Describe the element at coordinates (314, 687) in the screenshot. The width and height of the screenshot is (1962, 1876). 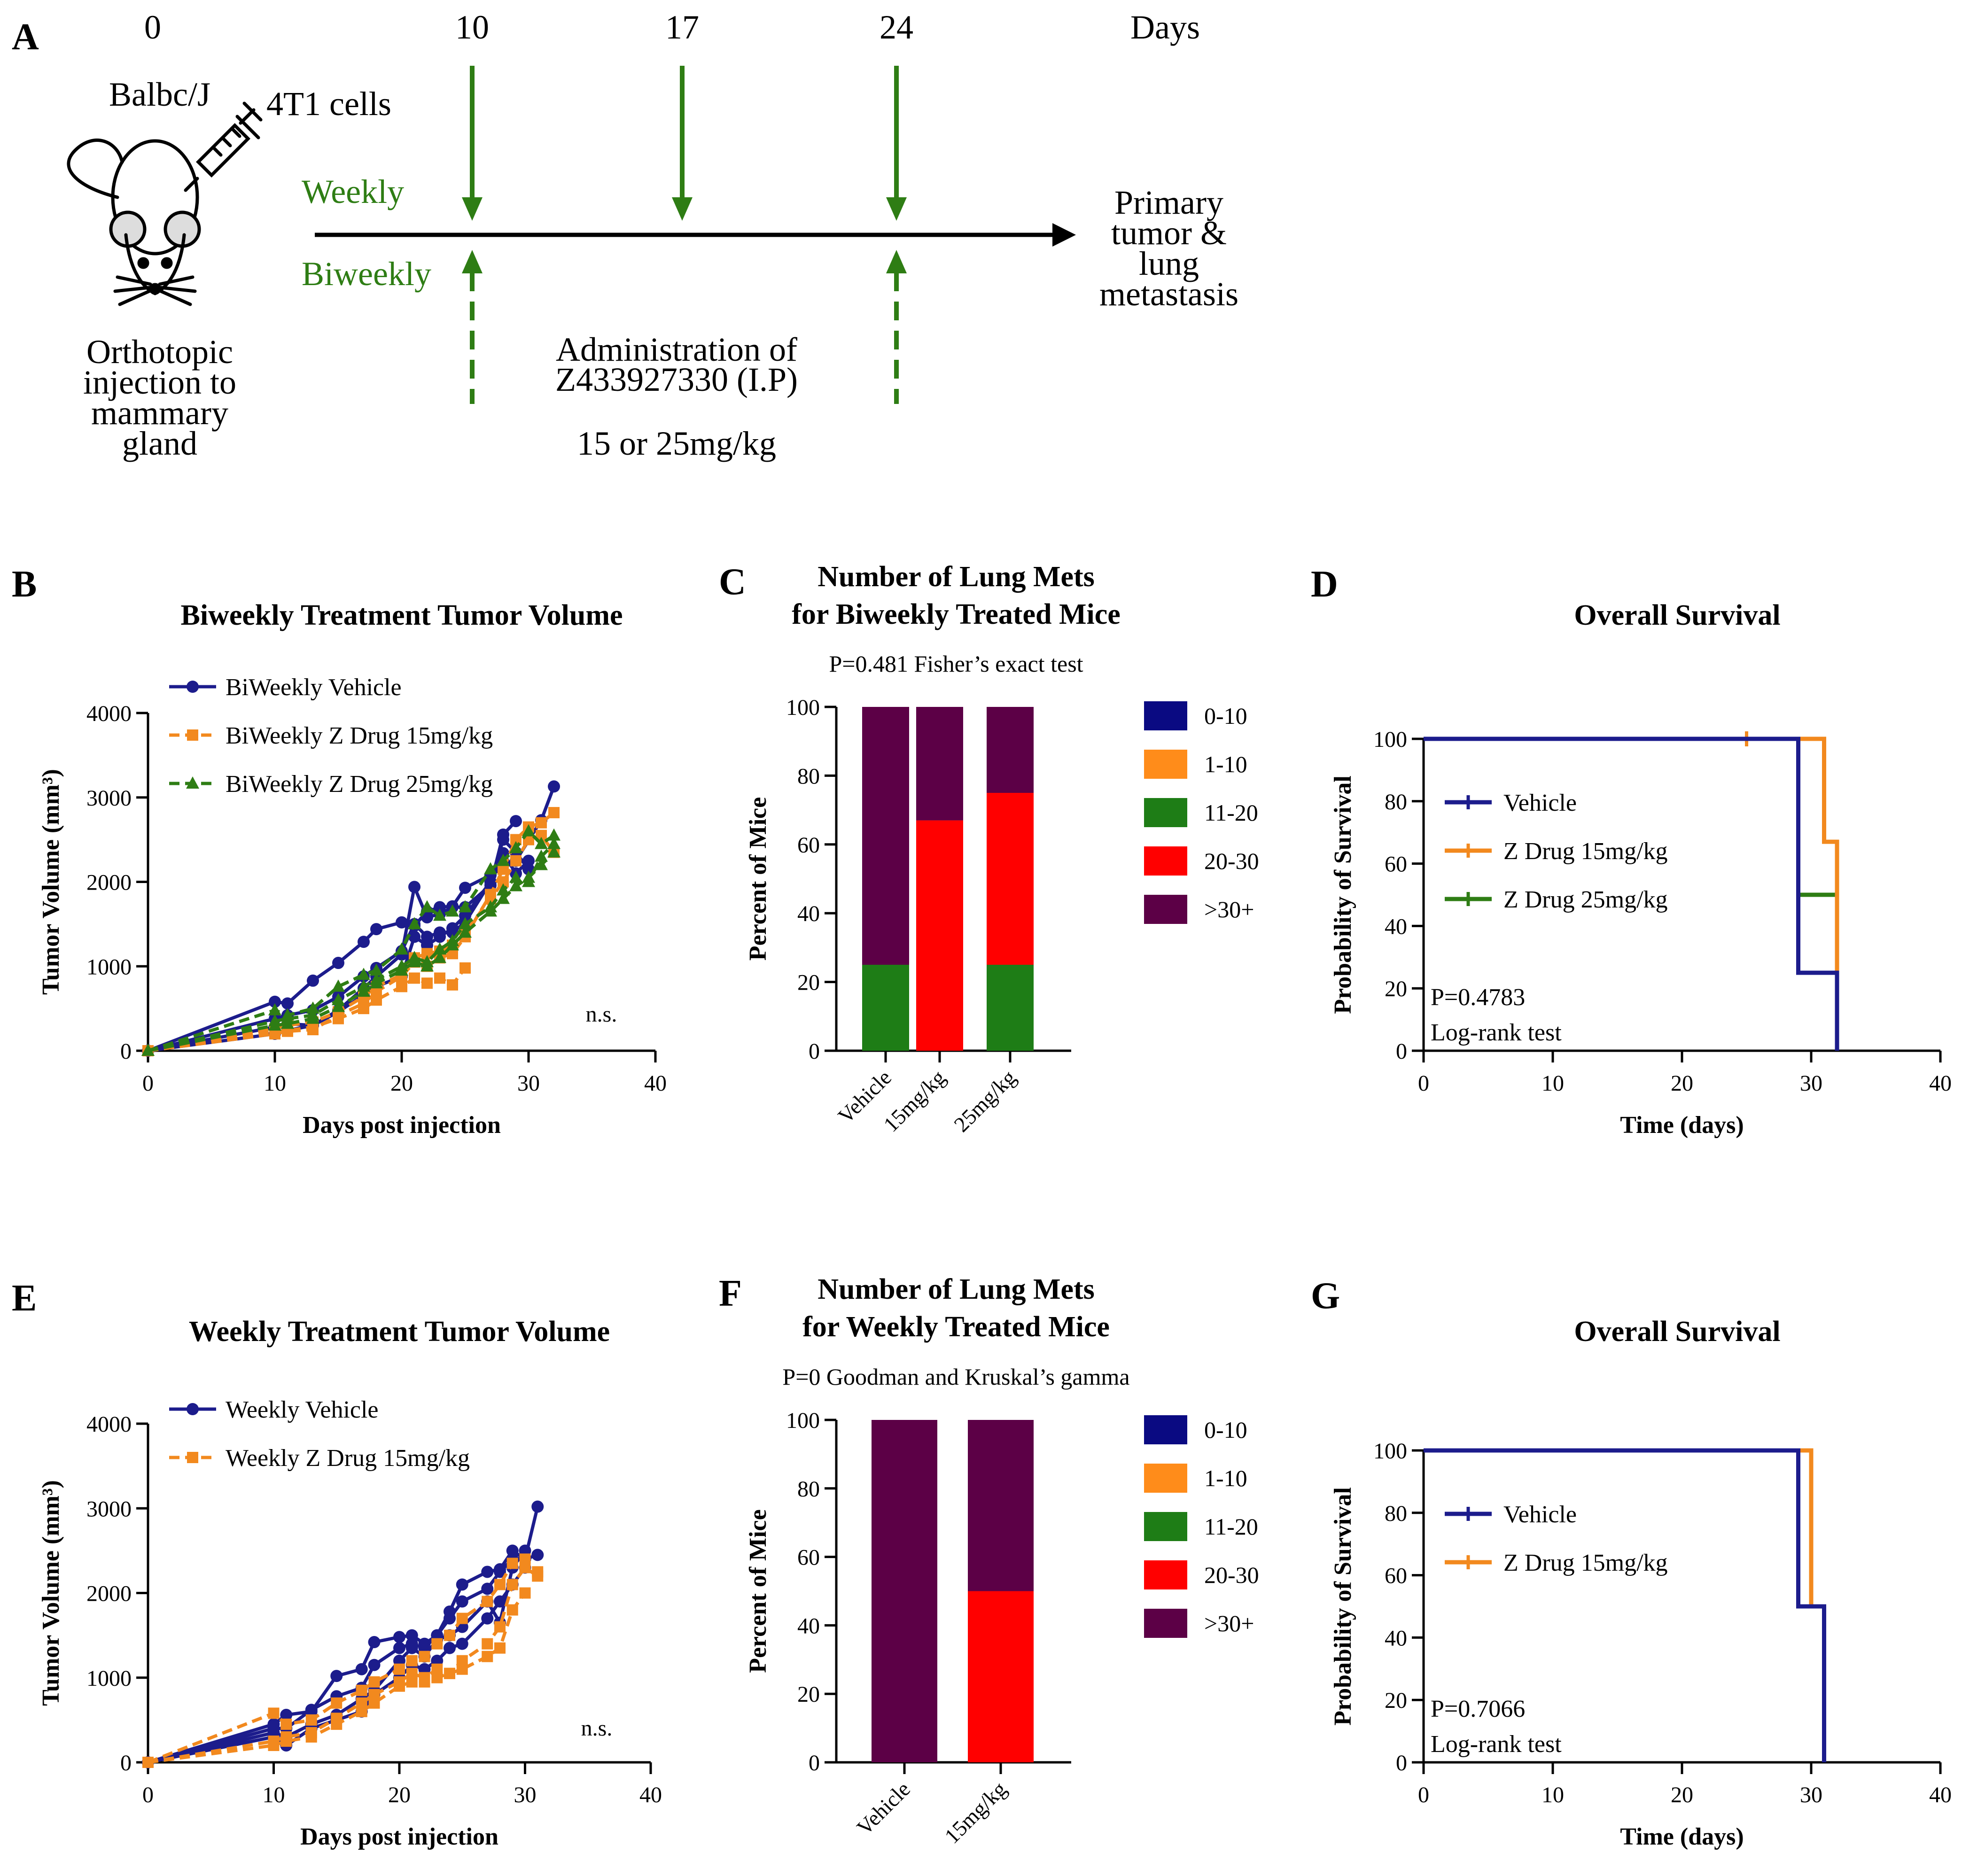
I see `panel-b-legend-label-0: BiWeekly Vehicle` at that location.